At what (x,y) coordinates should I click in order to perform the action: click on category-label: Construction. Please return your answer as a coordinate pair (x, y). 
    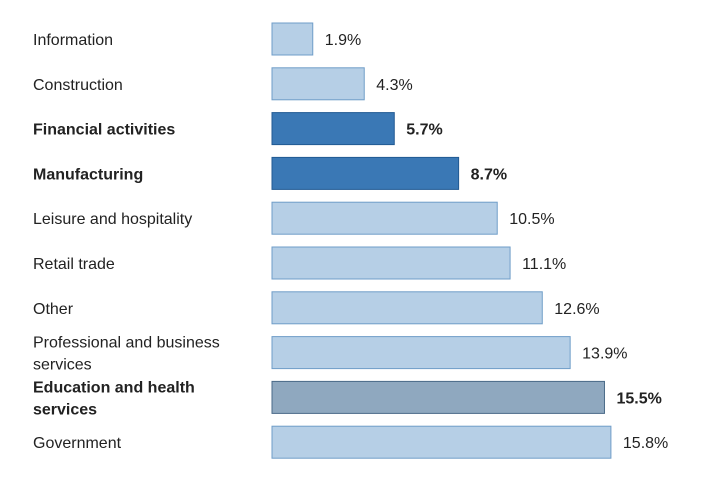
    Looking at the image, I should click on (78, 85).